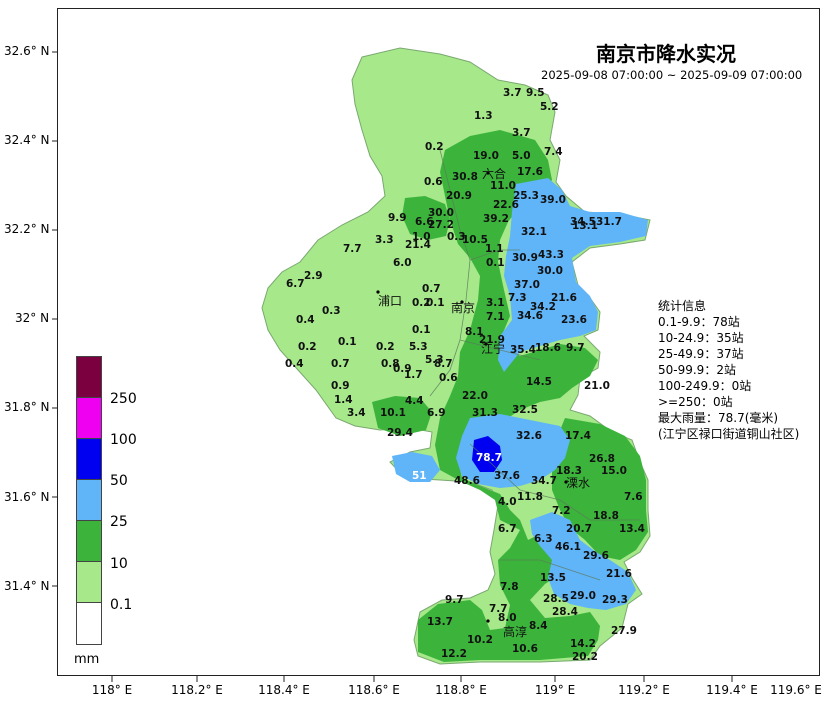  What do you see at coordinates (551, 255) in the screenshot?
I see `station-value-label: 43.3` at bounding box center [551, 255].